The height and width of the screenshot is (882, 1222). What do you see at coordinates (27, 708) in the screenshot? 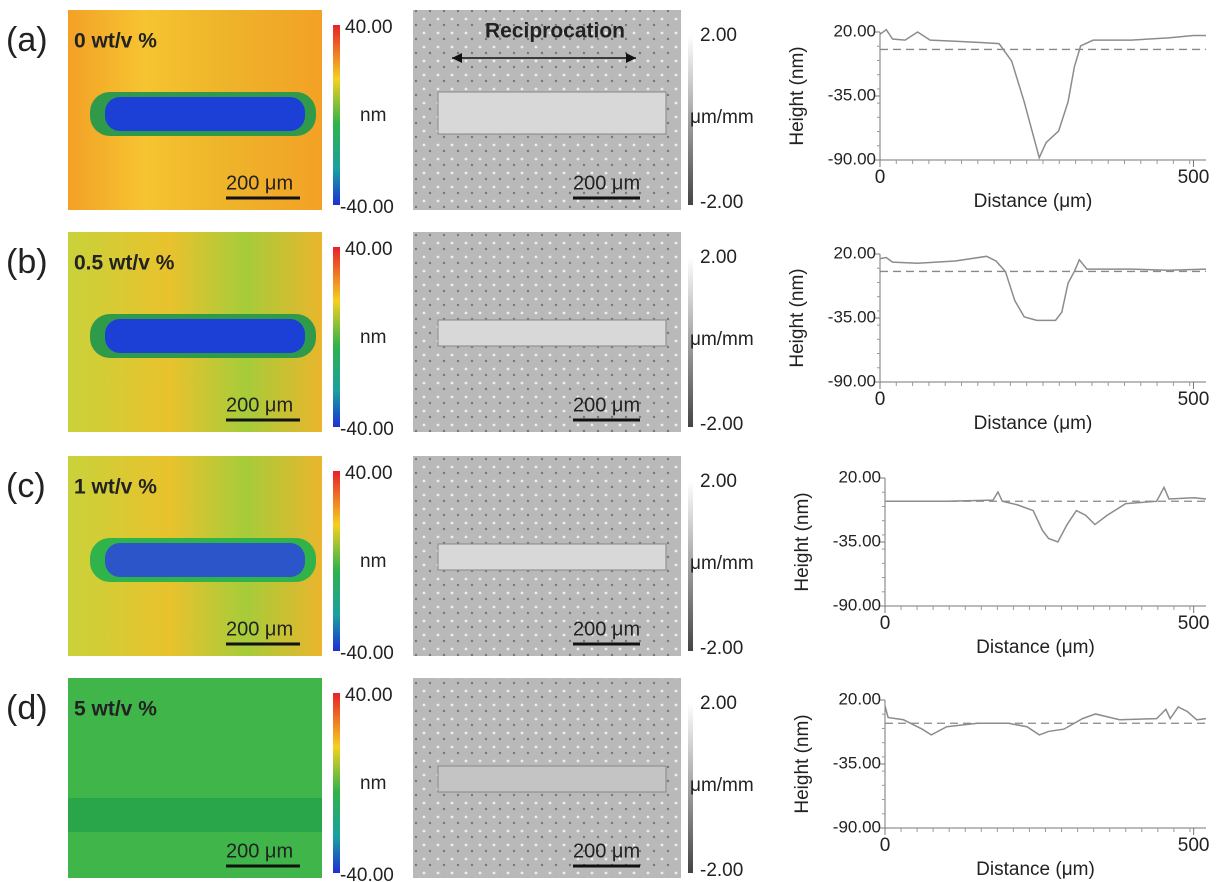
I see `panel-label: (d)` at bounding box center [27, 708].